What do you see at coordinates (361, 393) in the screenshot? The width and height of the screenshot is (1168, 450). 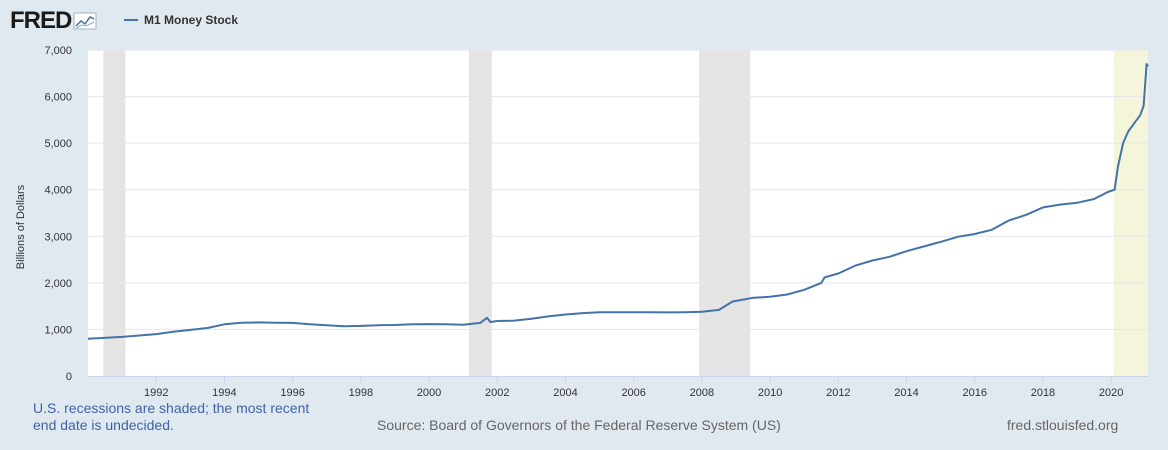 I see `x-tick-label: 1998` at bounding box center [361, 393].